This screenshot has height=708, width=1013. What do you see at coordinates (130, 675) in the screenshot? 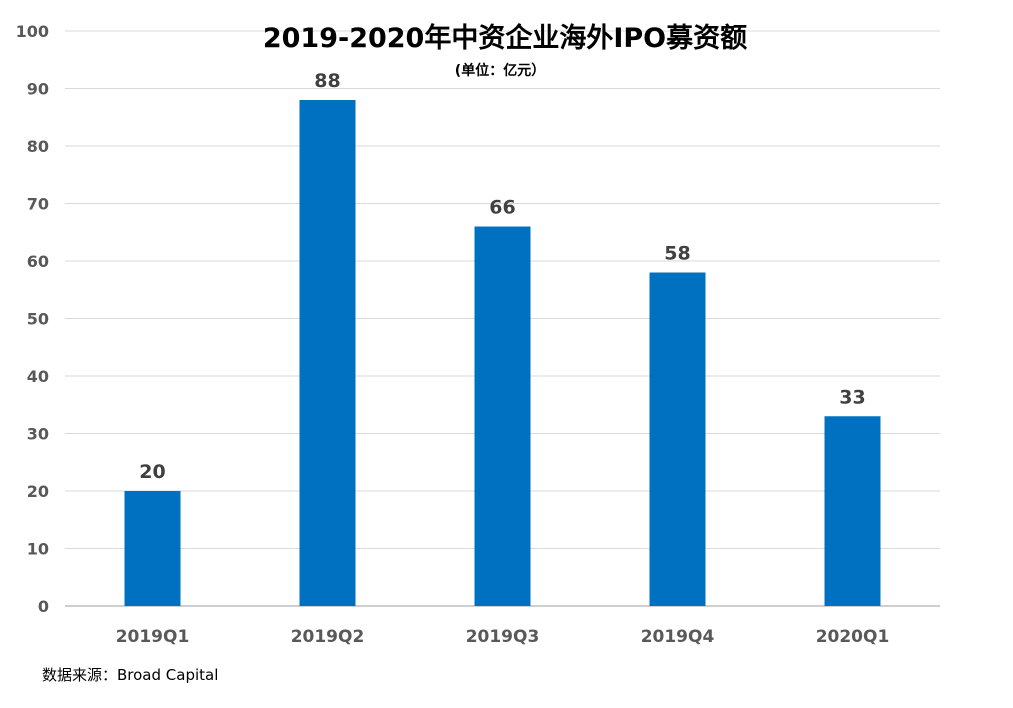
I see `data-source-note: 数据来源：Broad Capital` at bounding box center [130, 675].